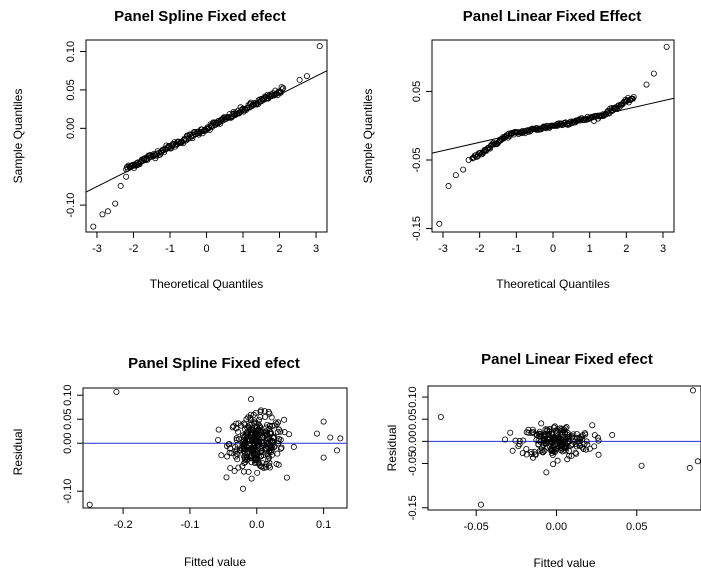 The height and width of the screenshot is (579, 701). I want to click on panel-2-x-tick-label: 0, so click(553, 249).